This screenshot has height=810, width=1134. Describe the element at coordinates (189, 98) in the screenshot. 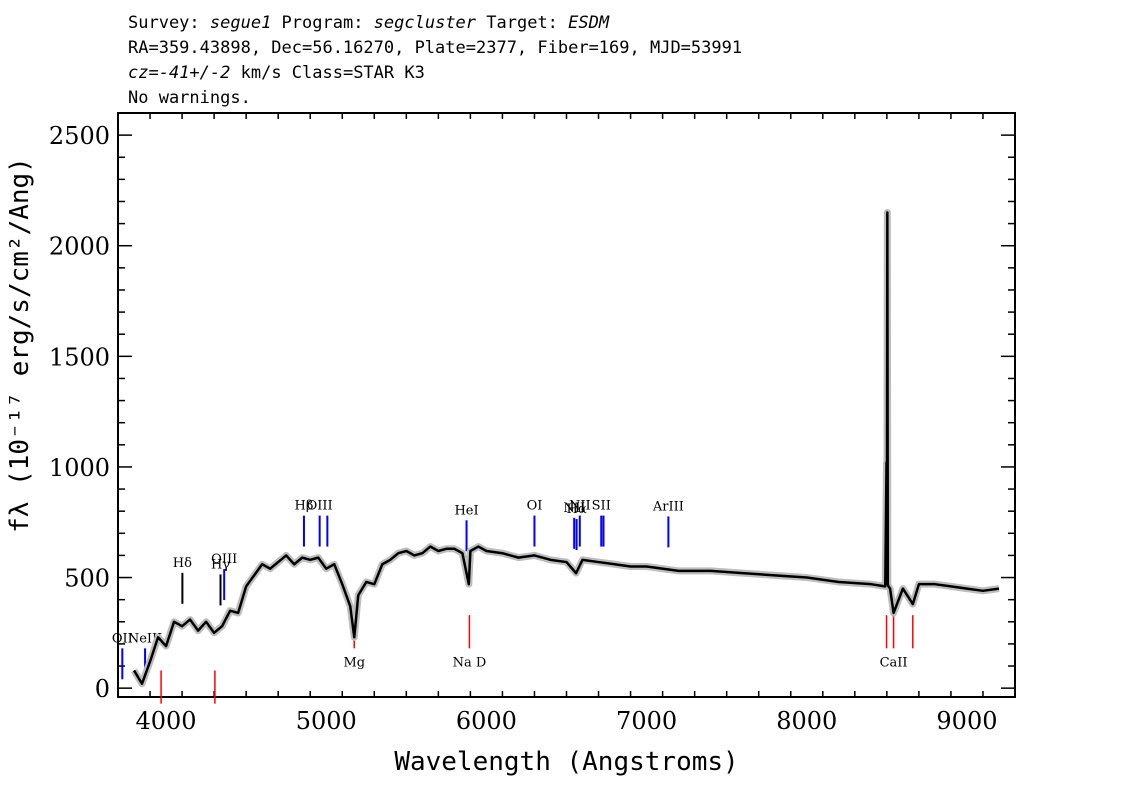

I see `header-line-4: No warnings.` at that location.